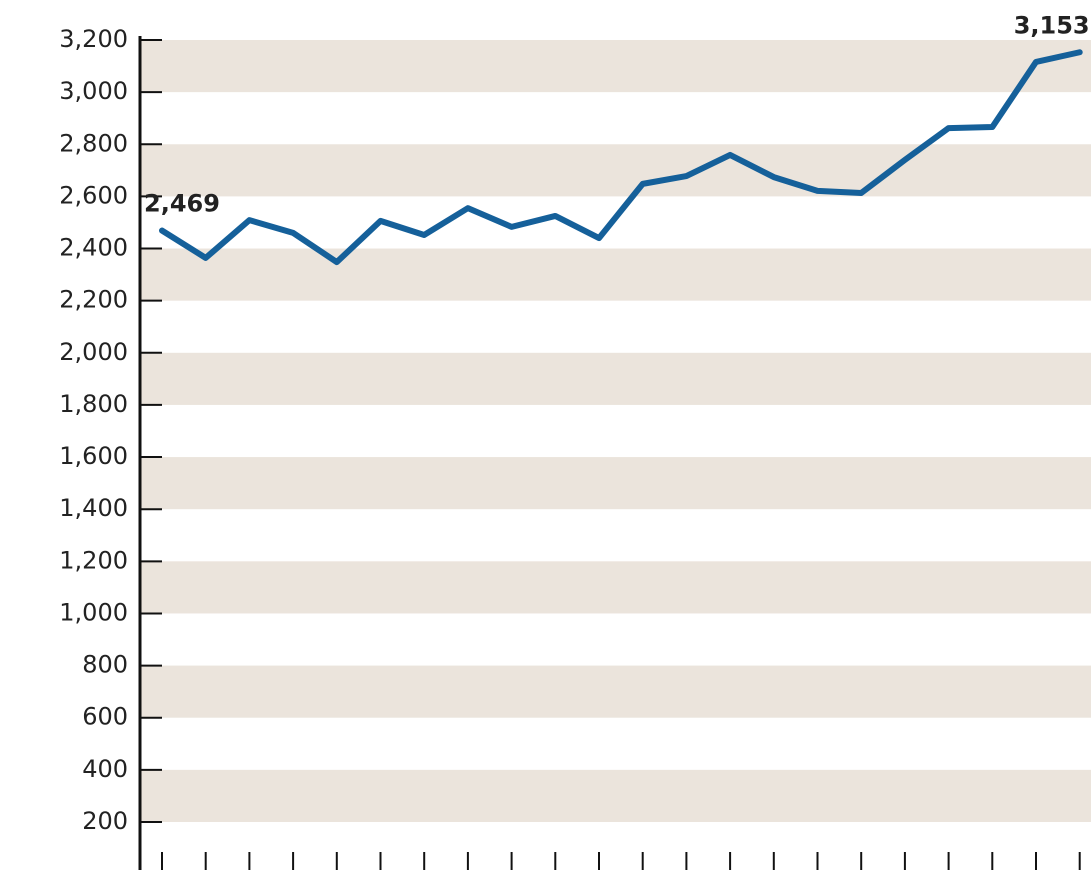 Image resolution: width=1091 pixels, height=870 pixels. I want to click on y-tick-label: 800, so click(105, 665).